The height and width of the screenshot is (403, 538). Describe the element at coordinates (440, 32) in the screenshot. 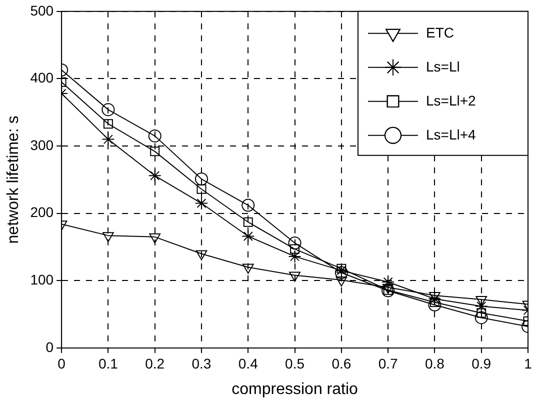

I see `legend-label: ETC` at that location.